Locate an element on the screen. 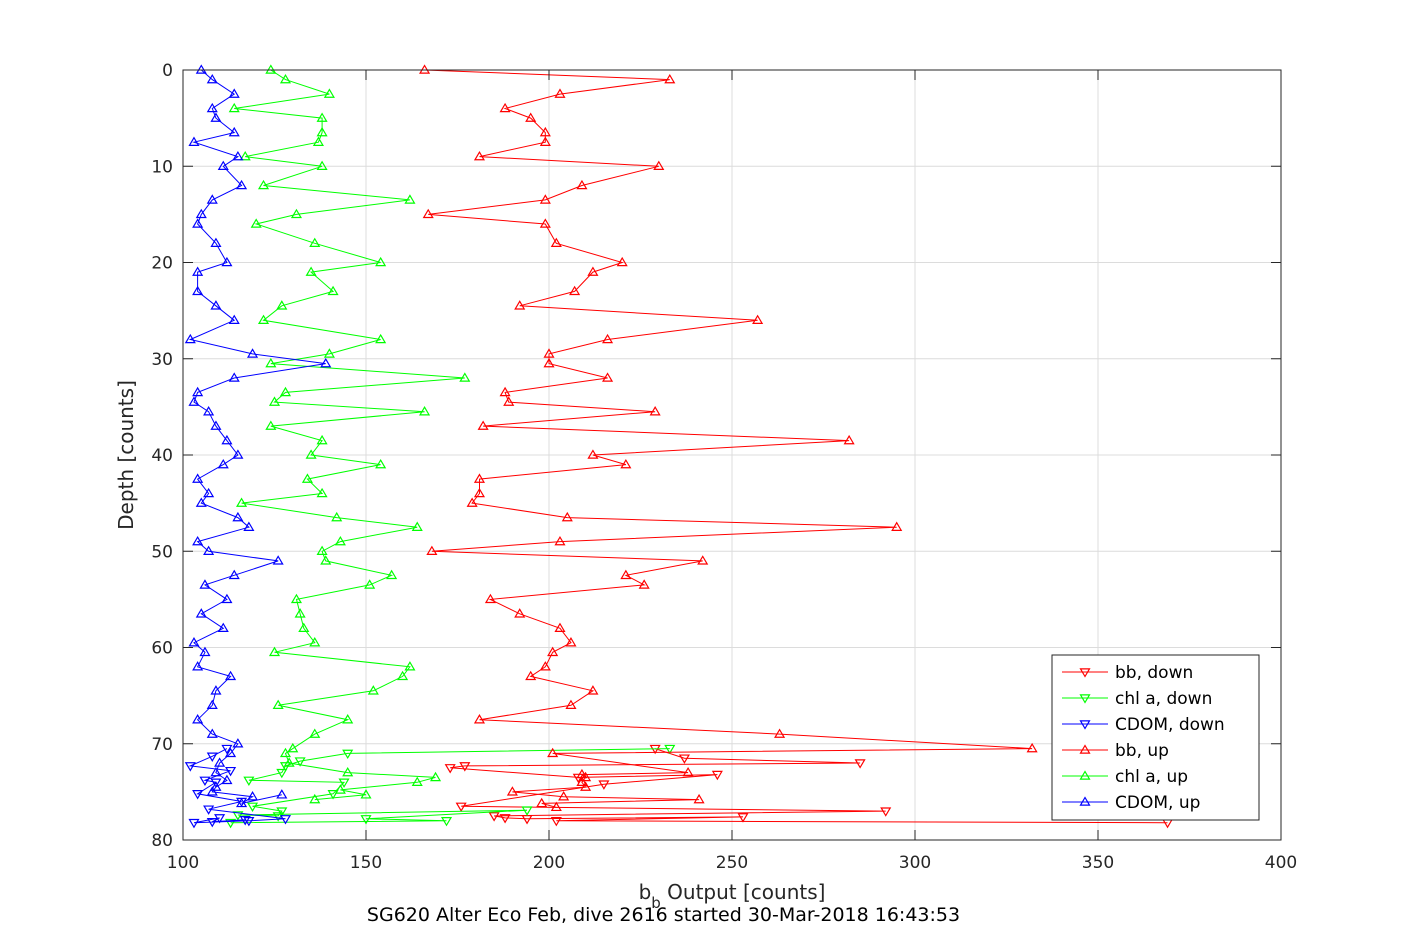 The width and height of the screenshot is (1417, 945). series-cdom-up is located at coordinates (258, 436).